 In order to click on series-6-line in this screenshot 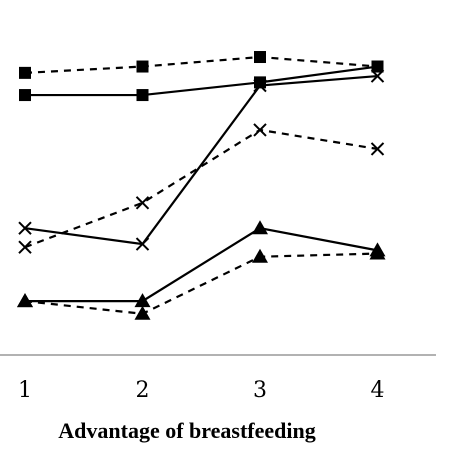, I will do `click(201, 283)`.